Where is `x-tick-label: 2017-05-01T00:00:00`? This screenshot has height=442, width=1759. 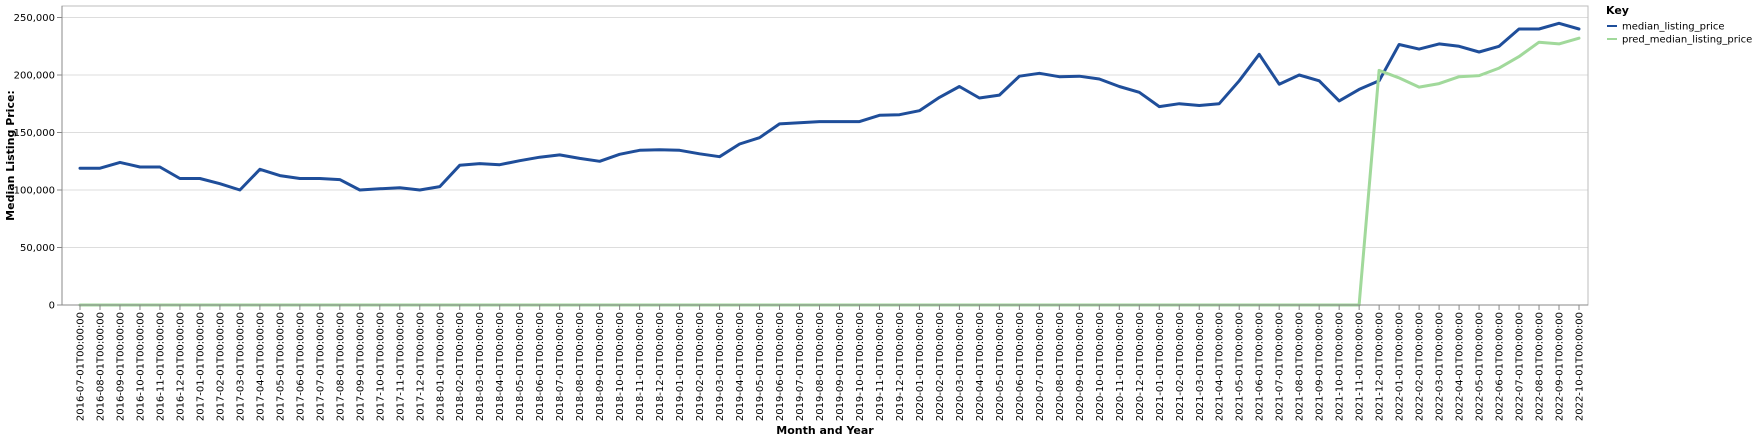 x-tick-label: 2017-05-01T00:00:00 is located at coordinates (280, 366).